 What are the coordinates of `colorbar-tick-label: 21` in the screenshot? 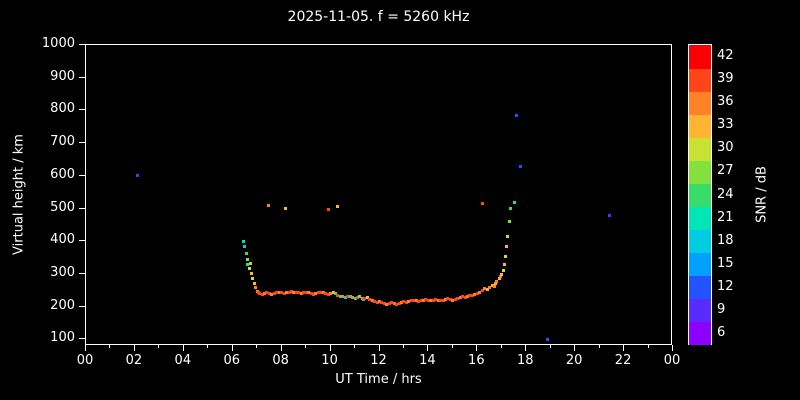 It's located at (725, 217).